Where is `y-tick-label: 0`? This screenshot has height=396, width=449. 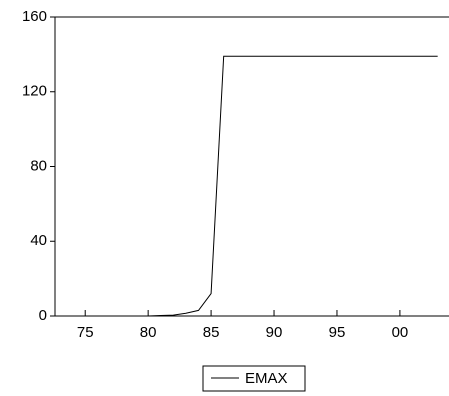
y-tick-label: 0 is located at coordinates (43, 315).